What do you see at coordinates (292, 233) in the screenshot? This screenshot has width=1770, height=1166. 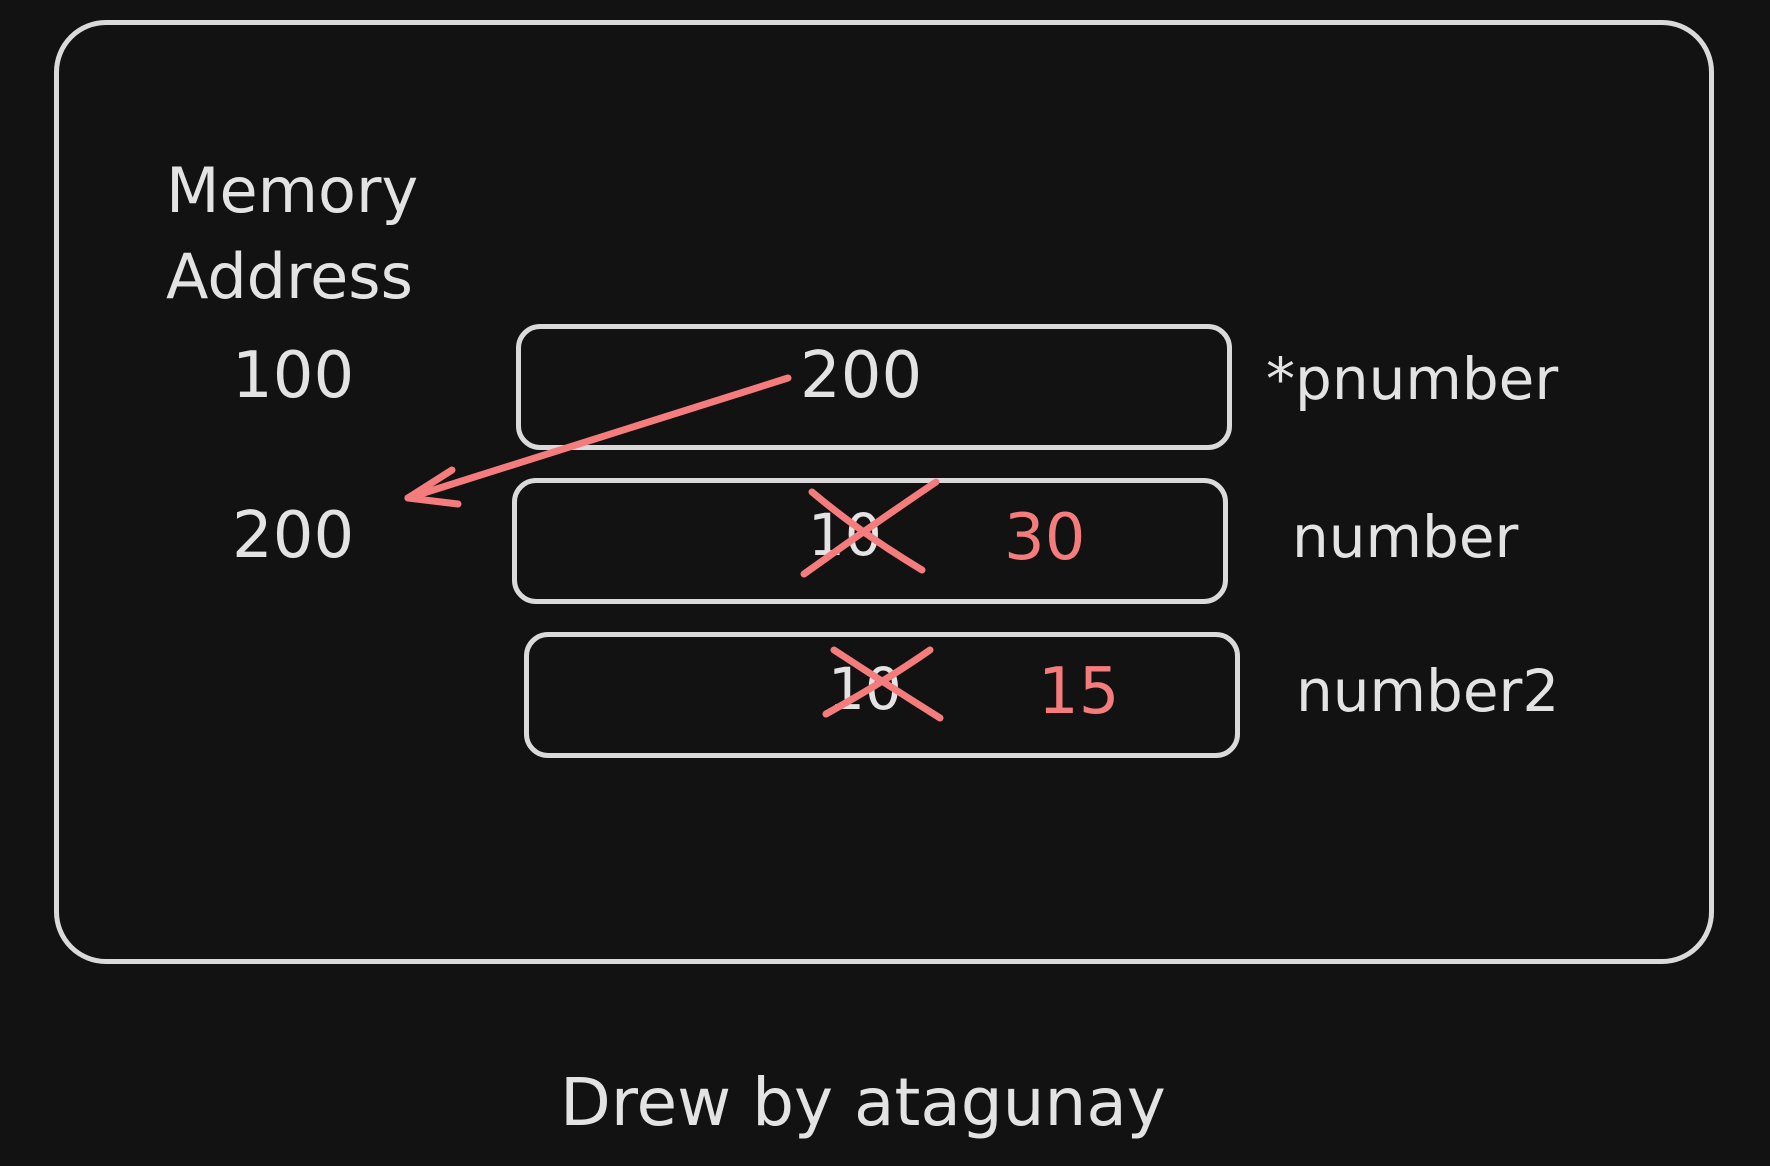 I see `memory-address-title: Memory Address` at bounding box center [292, 233].